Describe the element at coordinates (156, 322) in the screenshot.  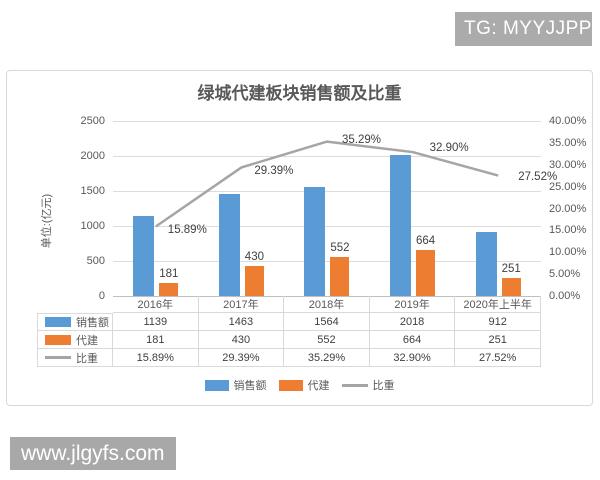
I see `table-cell: 1139` at that location.